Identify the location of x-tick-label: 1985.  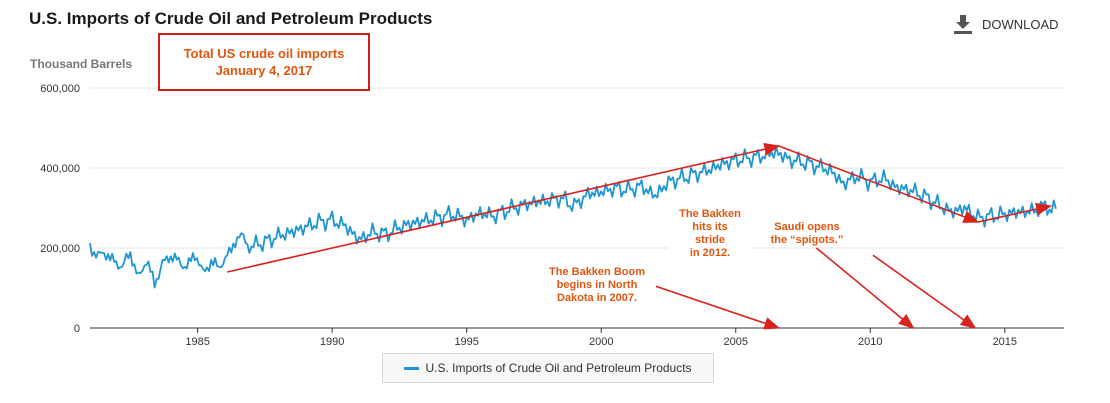
(197, 342).